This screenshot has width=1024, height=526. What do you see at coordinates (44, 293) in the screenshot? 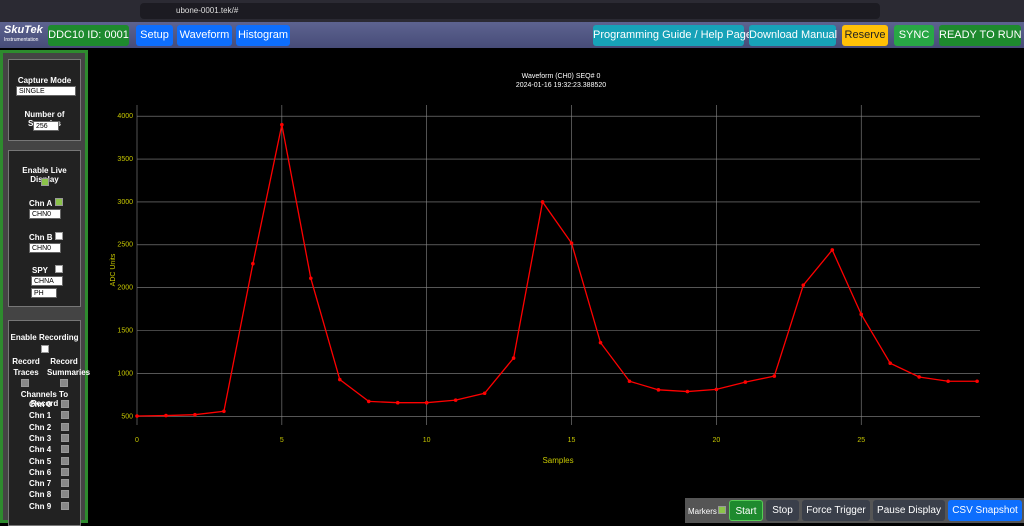
I see `select: PH` at bounding box center [44, 293].